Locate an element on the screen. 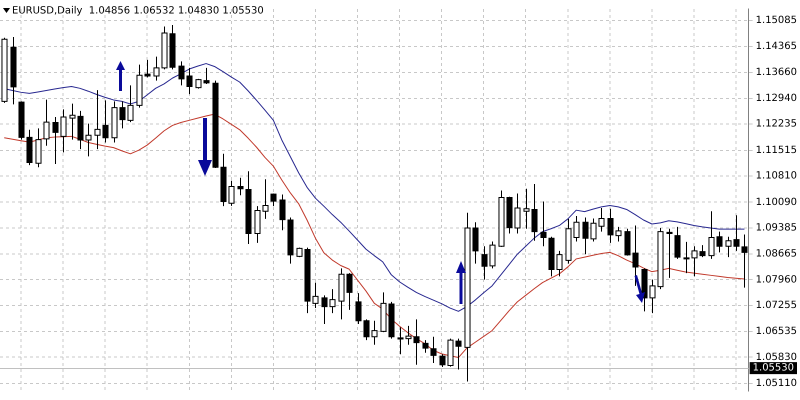 The height and width of the screenshot is (400, 800). y-tick-label: 1.05830 is located at coordinates (777, 357).